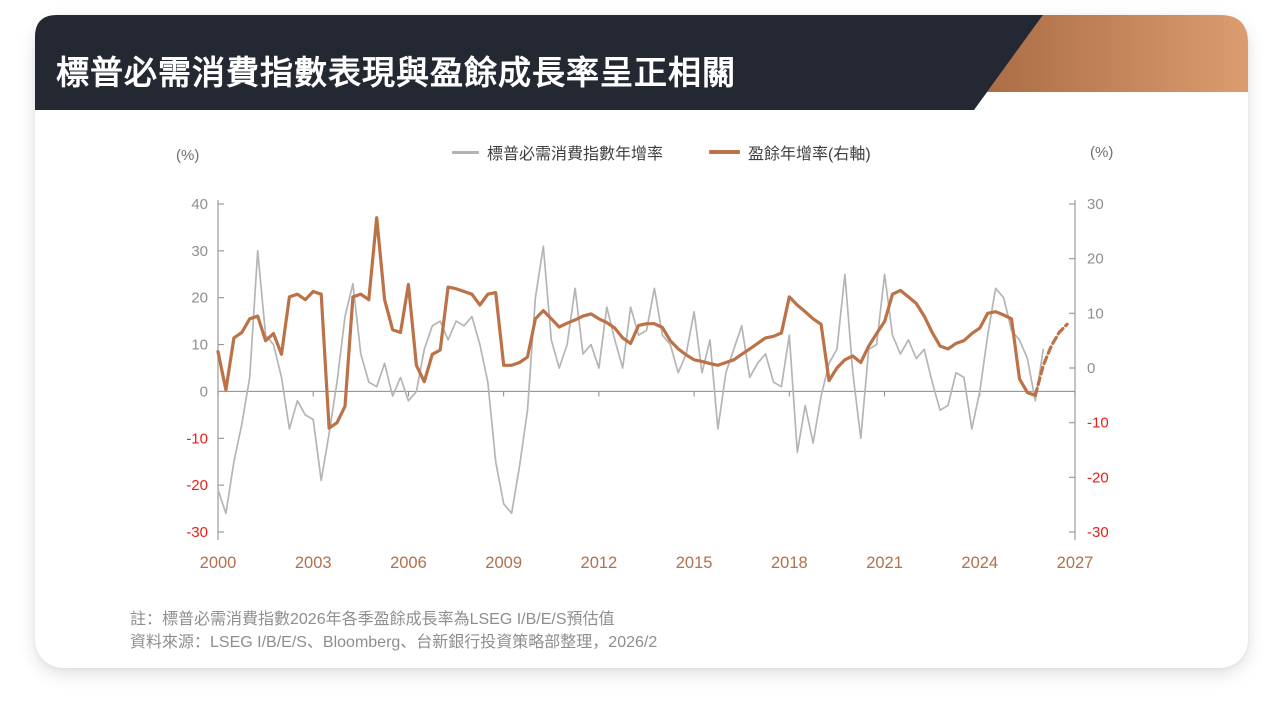 The width and height of the screenshot is (1280, 720). What do you see at coordinates (789, 563) in the screenshot?
I see `x-axis-year-label: 2018` at bounding box center [789, 563].